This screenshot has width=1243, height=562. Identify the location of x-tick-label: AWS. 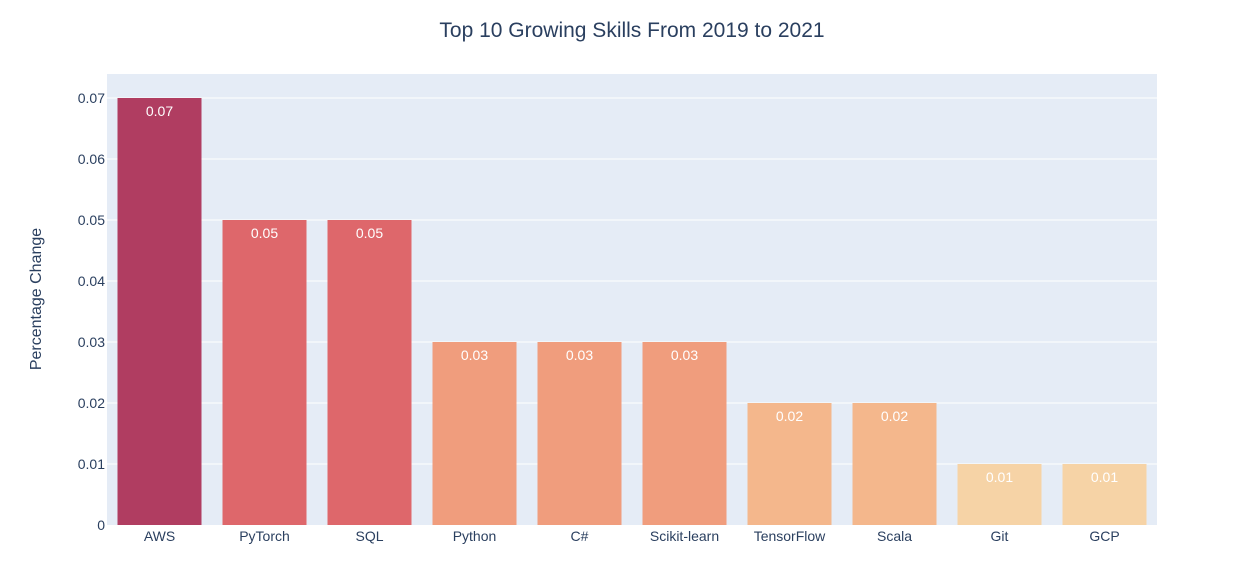
(159, 536).